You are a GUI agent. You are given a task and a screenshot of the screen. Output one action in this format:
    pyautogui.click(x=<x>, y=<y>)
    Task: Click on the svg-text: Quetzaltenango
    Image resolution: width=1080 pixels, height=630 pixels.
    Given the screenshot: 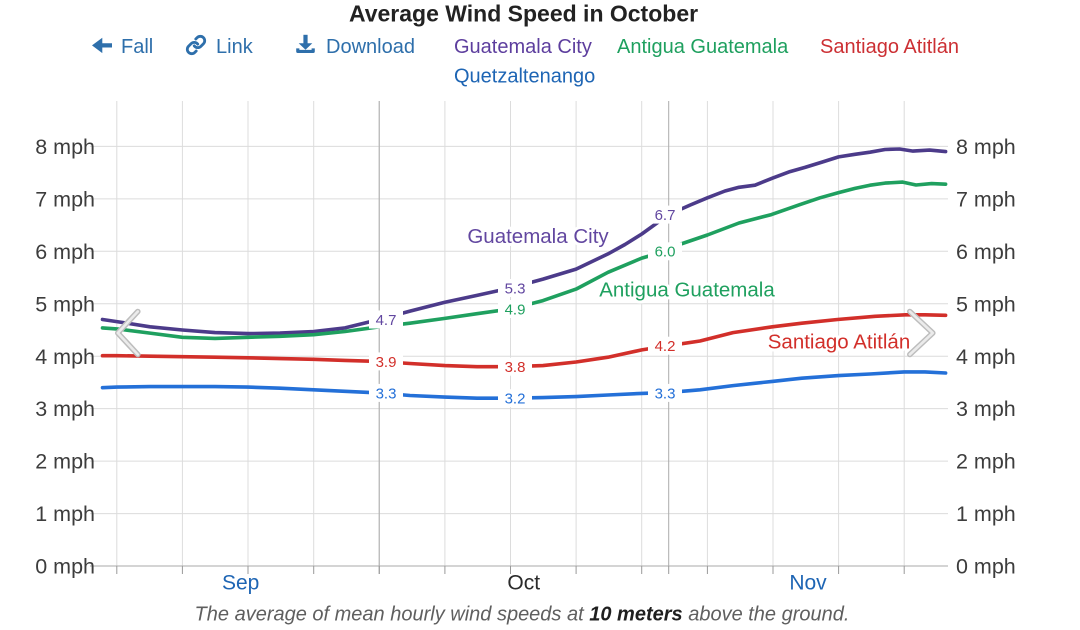 What is the action you would take?
    pyautogui.click(x=524, y=77)
    